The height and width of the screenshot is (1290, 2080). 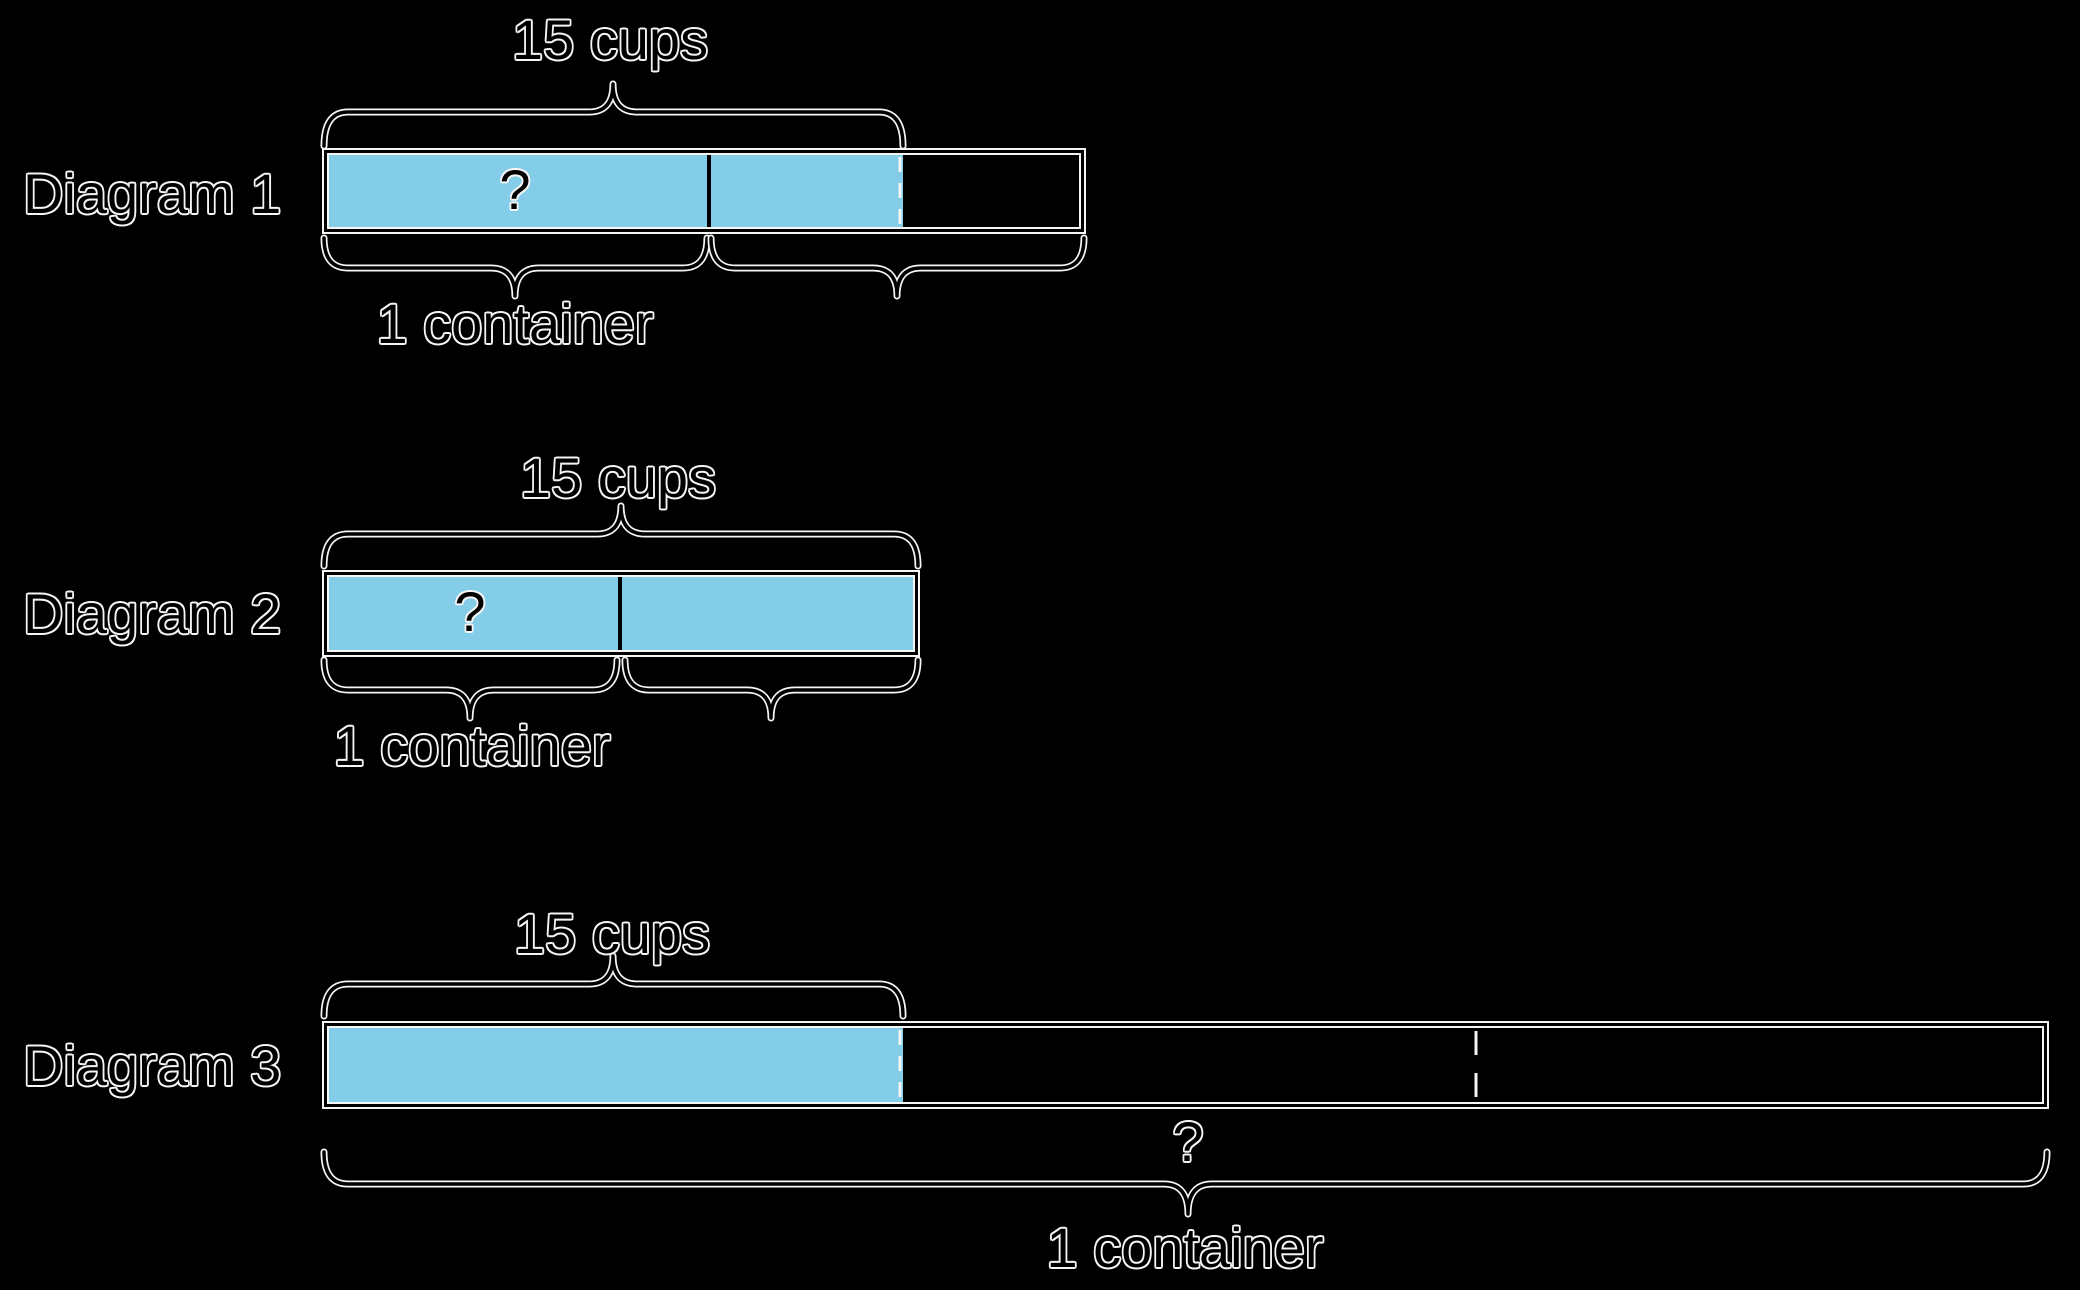 What do you see at coordinates (515, 267) in the screenshot?
I see `diagram-1-container-brace` at bounding box center [515, 267].